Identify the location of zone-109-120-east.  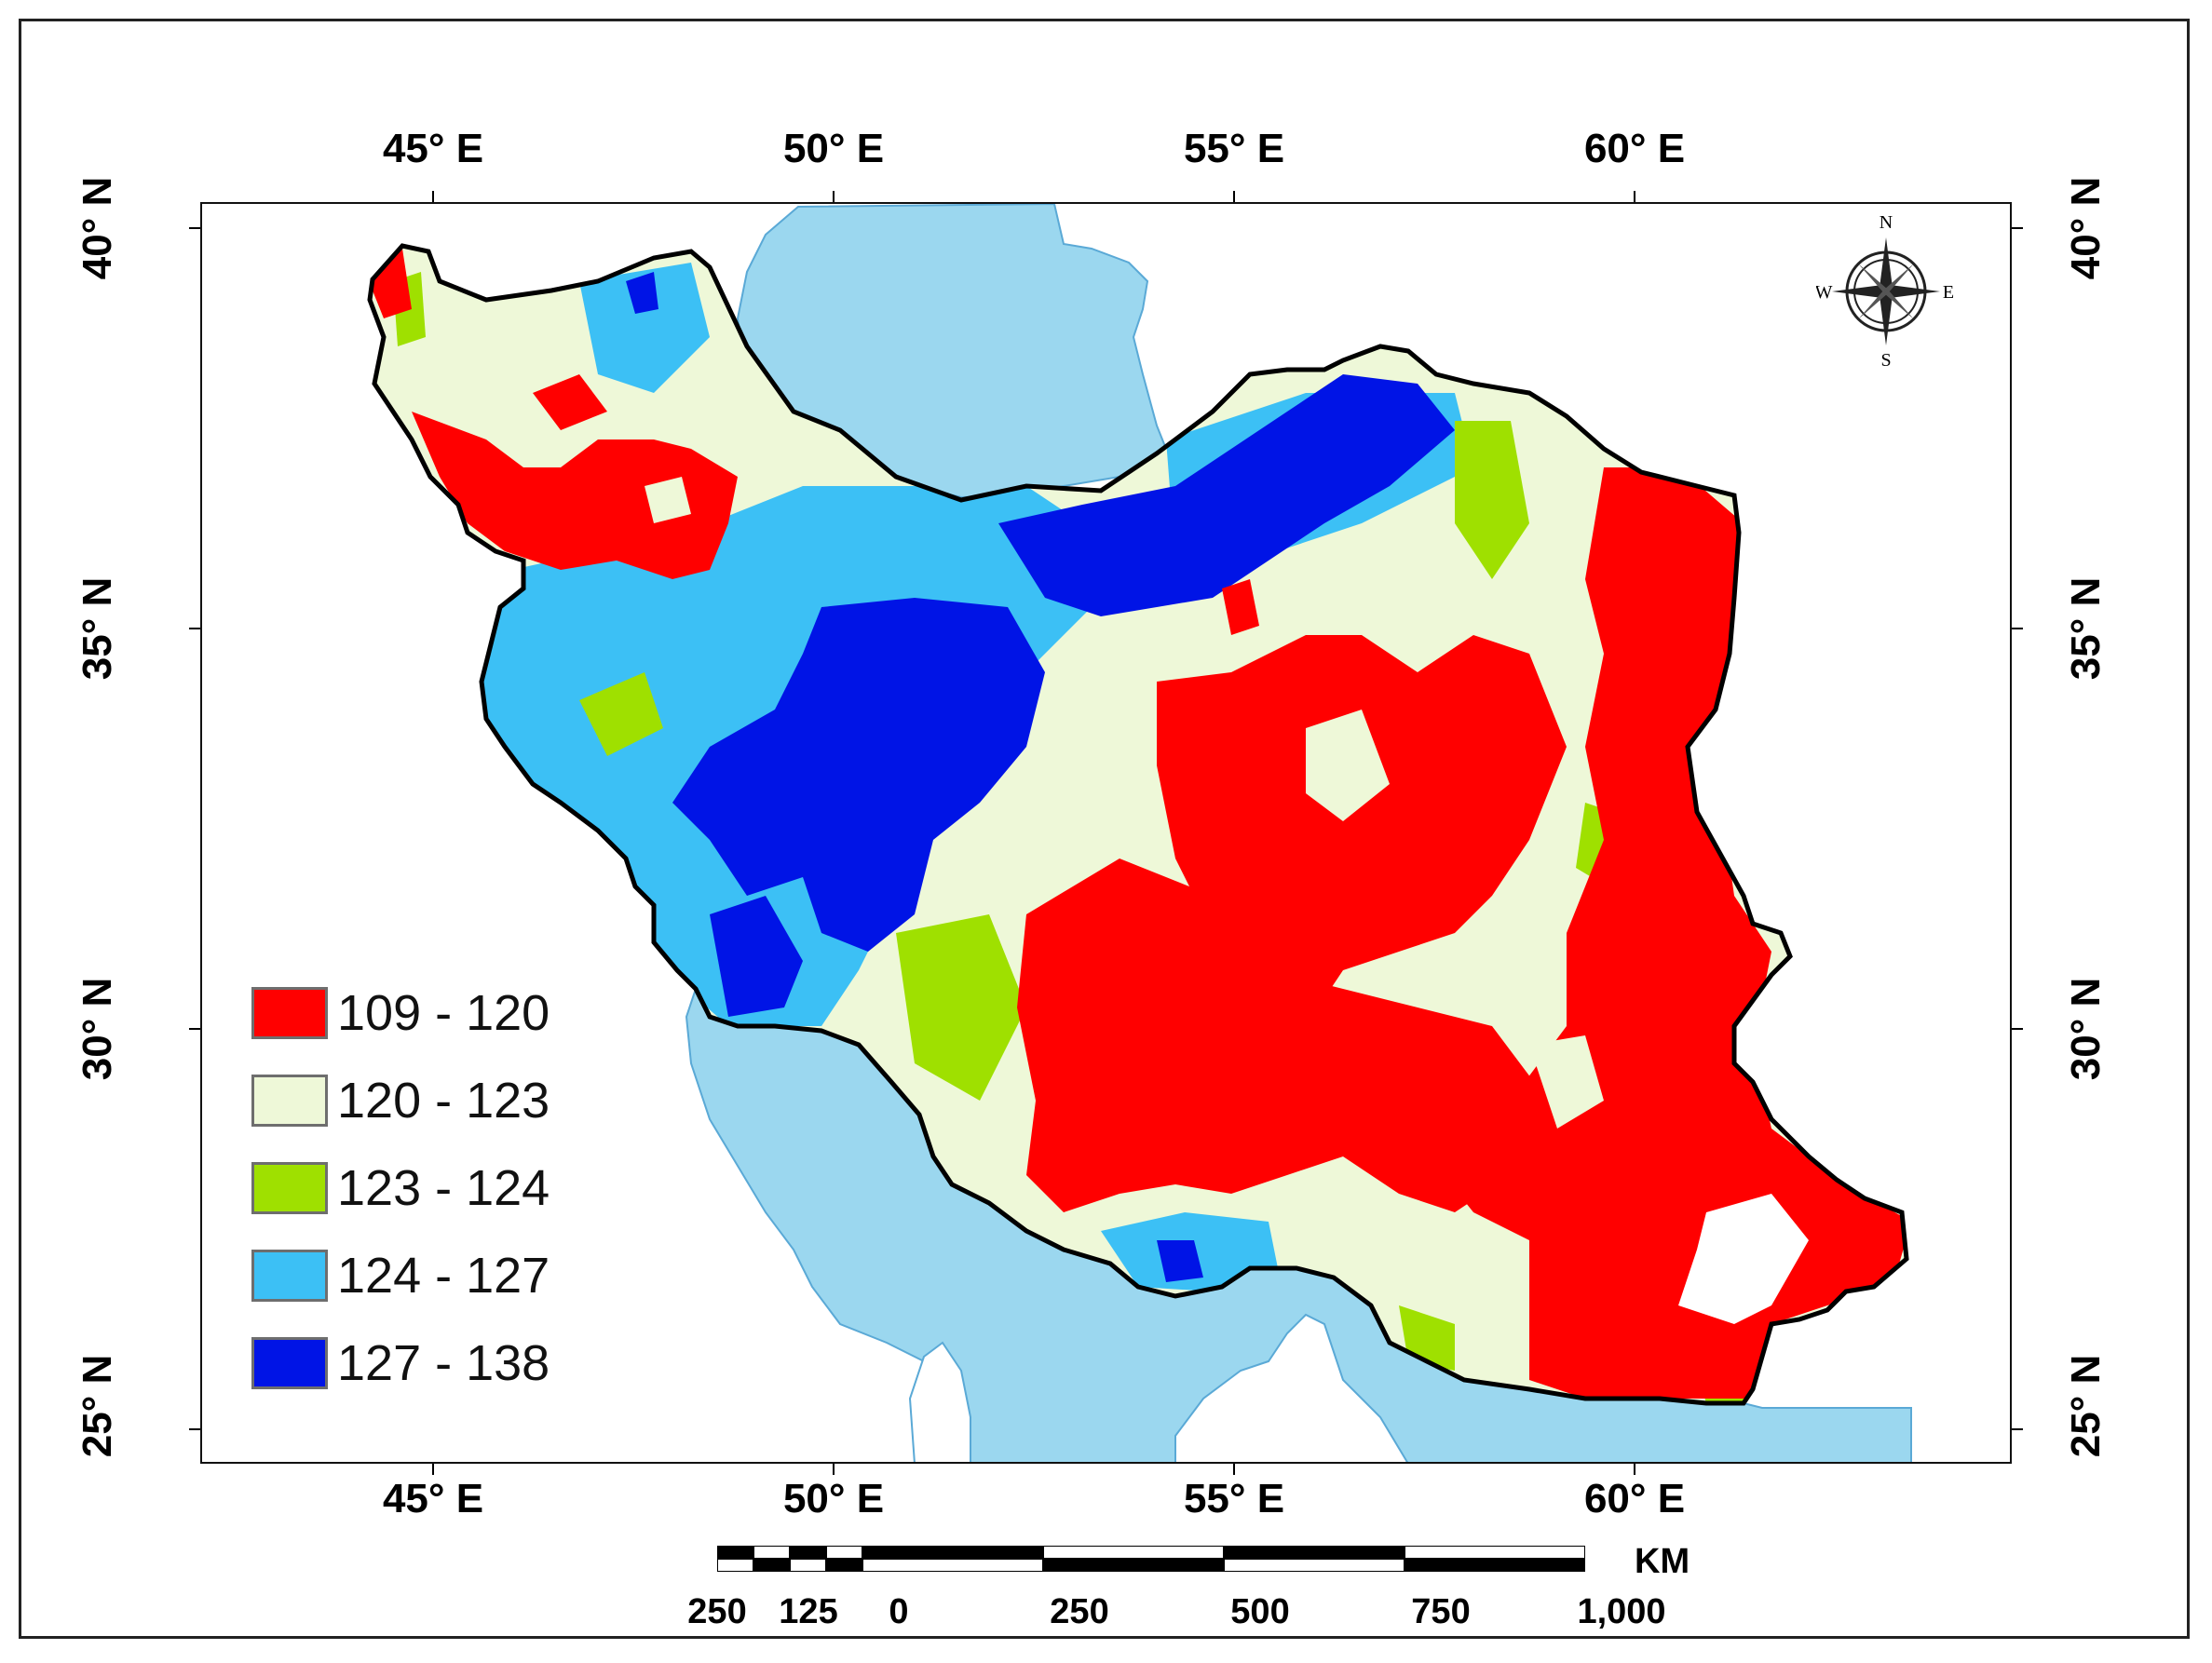
(1672, 933).